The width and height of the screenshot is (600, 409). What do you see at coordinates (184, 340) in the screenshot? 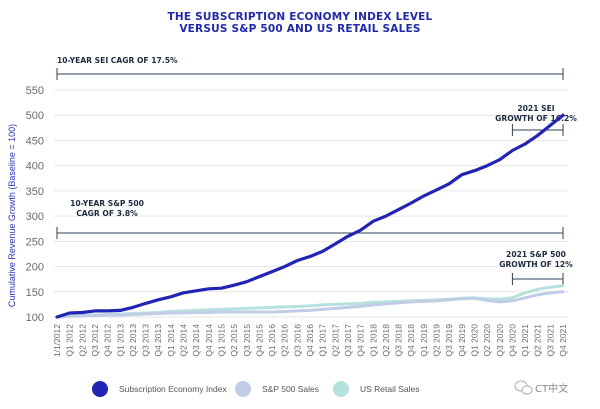
I see `x-tick-label: Q2 2014` at bounding box center [184, 340].